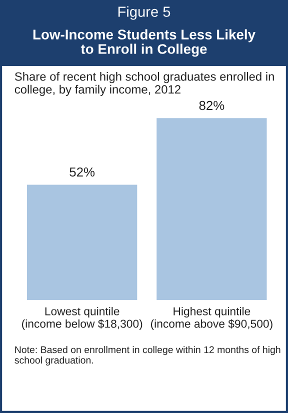 This screenshot has width=288, height=413. Describe the element at coordinates (144, 43) in the screenshot. I see `chart-title: Low-Income Students Less Likely to Enroll in College` at that location.